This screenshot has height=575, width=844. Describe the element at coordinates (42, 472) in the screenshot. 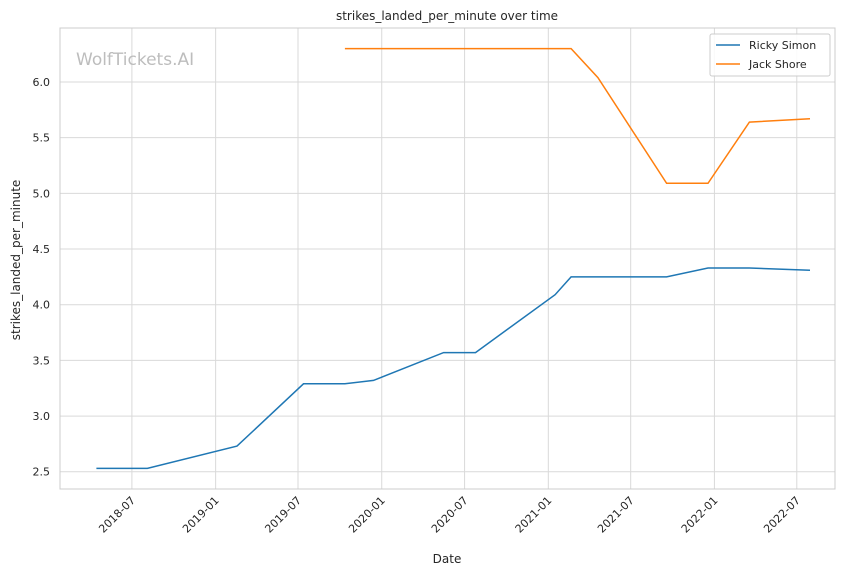

I see `y-tick-label: 2.5` at that location.